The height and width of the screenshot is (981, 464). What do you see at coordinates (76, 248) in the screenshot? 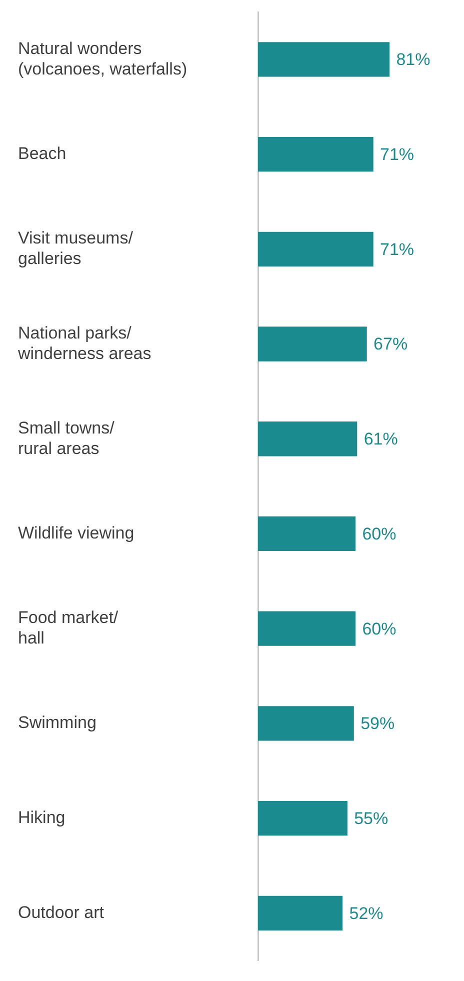
I see `y-tick-label: Visit museums/ galleries` at bounding box center [76, 248].